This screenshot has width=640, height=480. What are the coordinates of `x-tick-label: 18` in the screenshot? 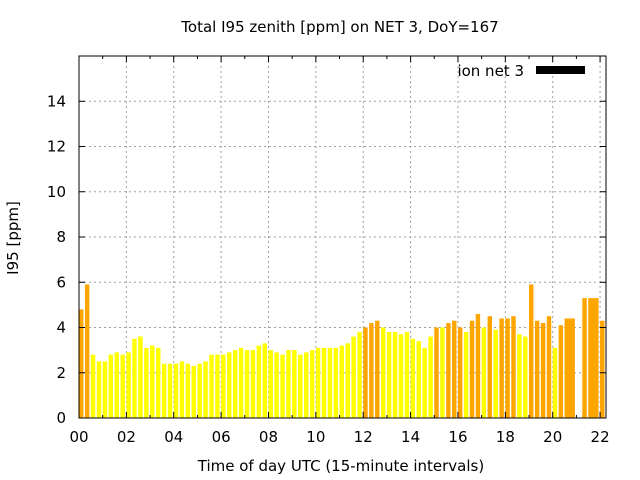 It's located at (505, 437).